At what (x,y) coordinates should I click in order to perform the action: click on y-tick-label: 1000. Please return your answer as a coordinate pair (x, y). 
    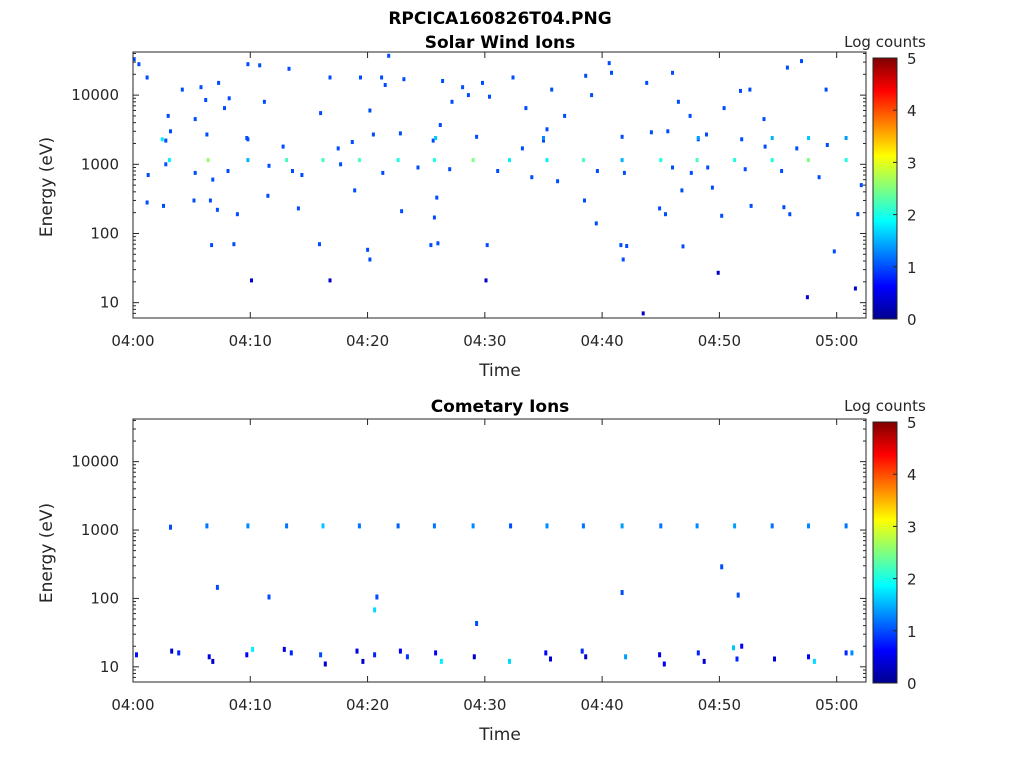
    Looking at the image, I should click on (100, 530).